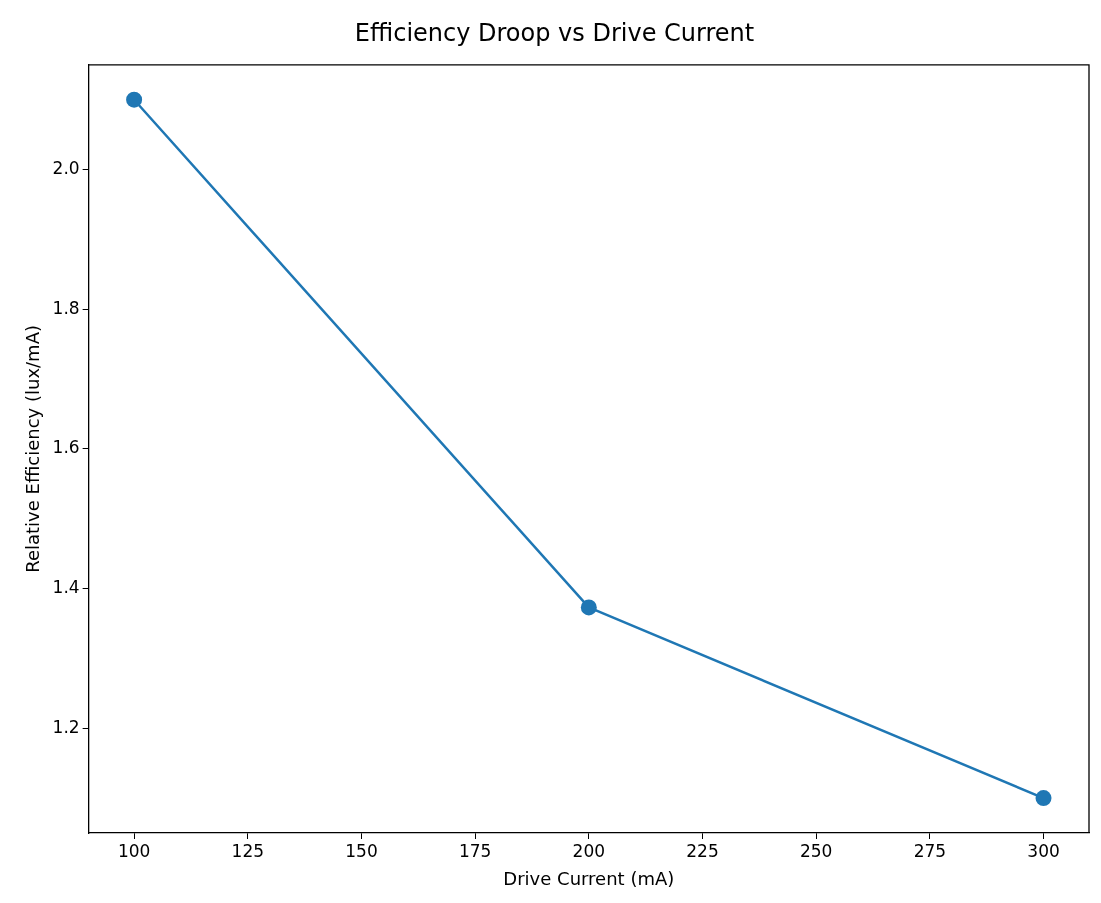 This screenshot has width=1101, height=903. Describe the element at coordinates (554, 32) in the screenshot. I see `chart-title: Efficiency Droop vs Drive Current` at that location.